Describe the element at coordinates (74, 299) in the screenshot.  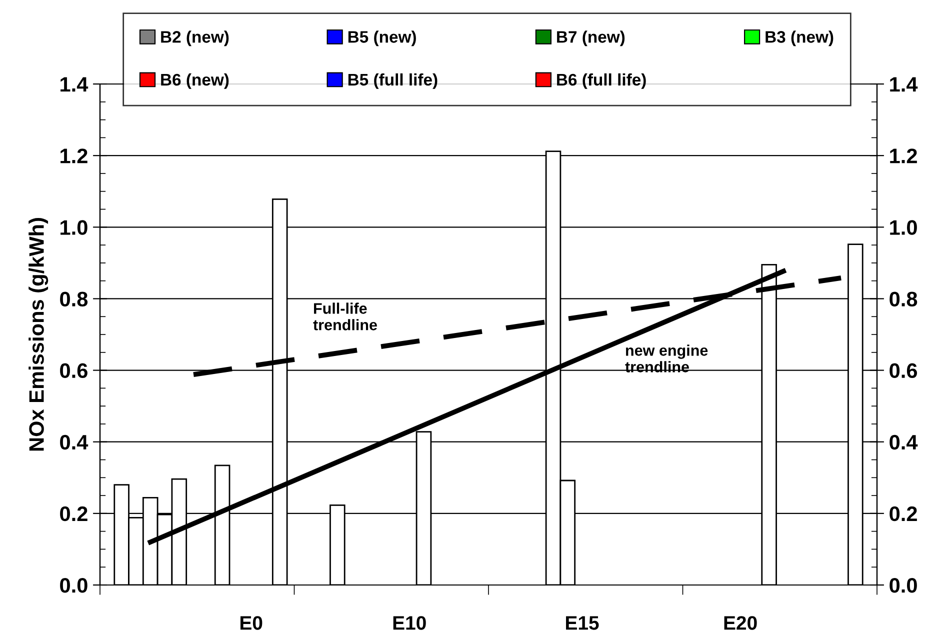
I see `y-tick-label: 0.8` at that location.